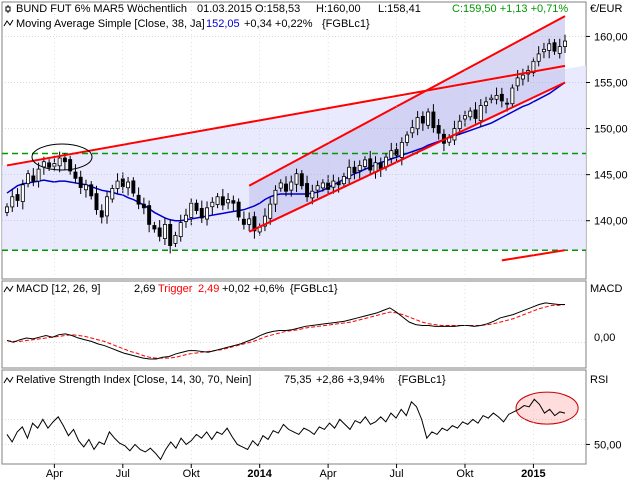  What do you see at coordinates (58, 289) in the screenshot?
I see `macd-legend: MACD [12, 26, 9]` at bounding box center [58, 289].